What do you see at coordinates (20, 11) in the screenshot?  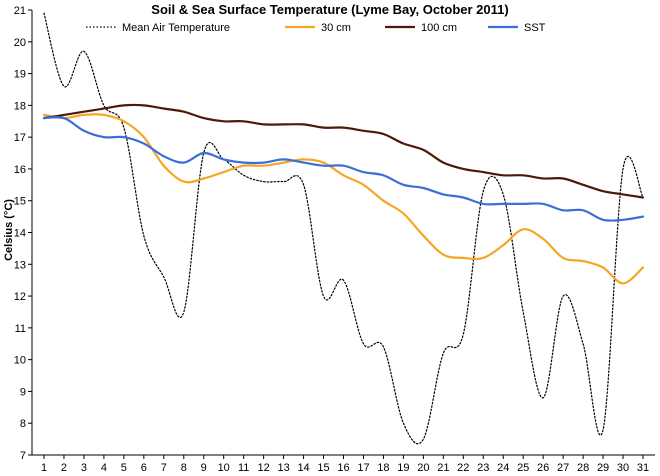 I see `y-tick-label: 21` at bounding box center [20, 11].